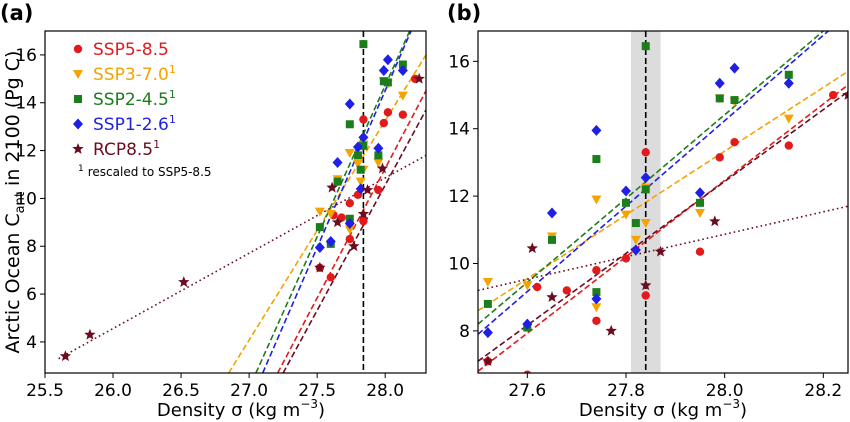 This screenshot has width=850, height=422. Describe the element at coordinates (527, 391) in the screenshot. I see `x-tick-label: 27.6` at that location.